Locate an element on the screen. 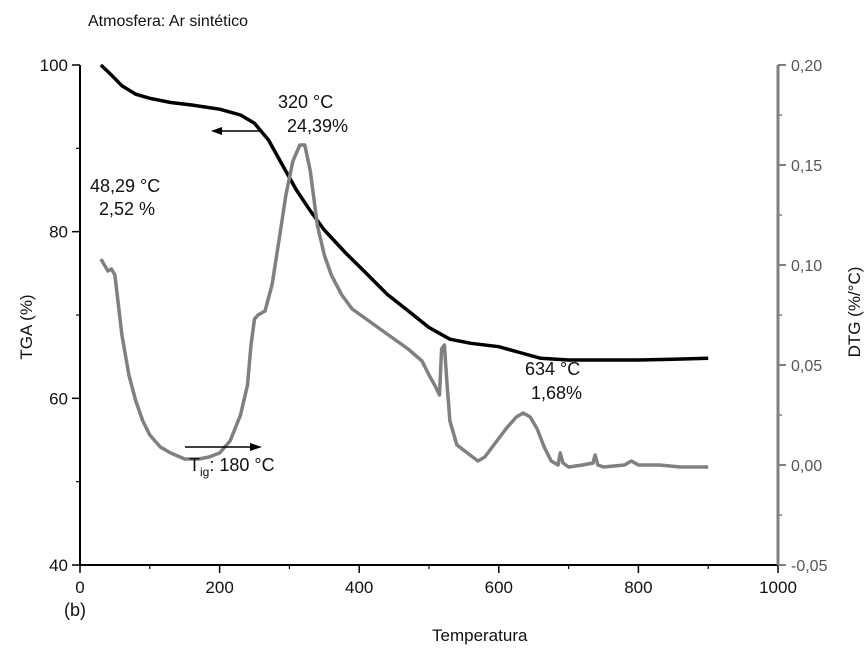 This screenshot has width=867, height=648. annotation-320-temp: 320 °C is located at coordinates (305, 102).